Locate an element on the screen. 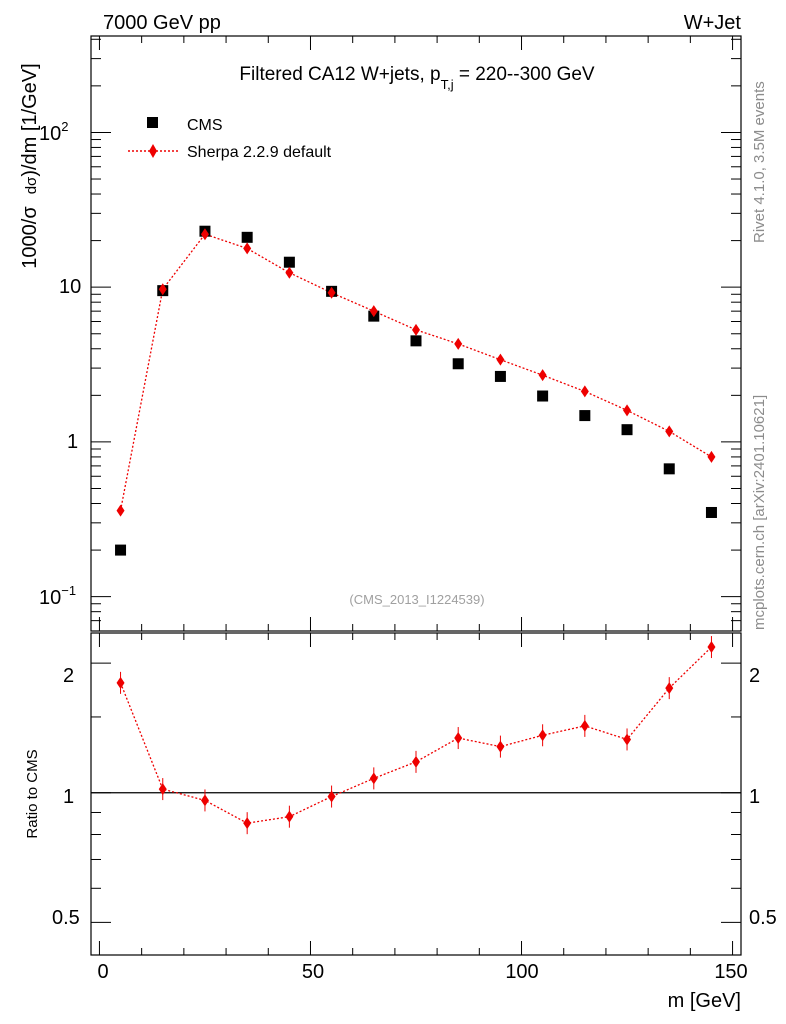 The width and height of the screenshot is (786, 1024). ratio-ytick-label-1-right: 1 is located at coordinates (754, 797).